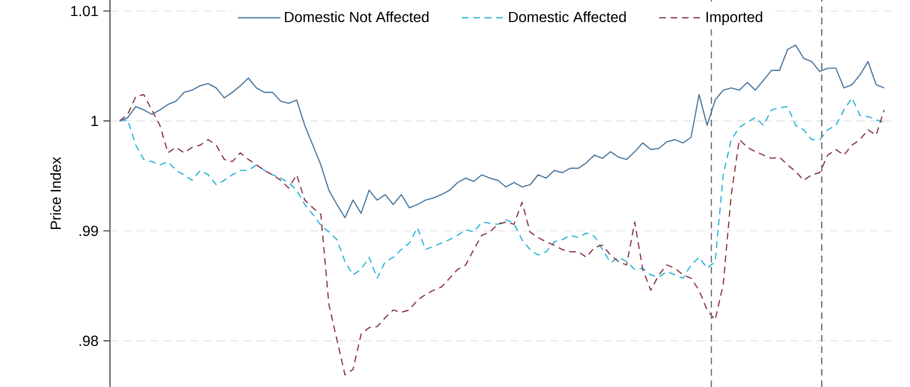 The height and width of the screenshot is (387, 910). I want to click on legend-label: Imported, so click(734, 18).